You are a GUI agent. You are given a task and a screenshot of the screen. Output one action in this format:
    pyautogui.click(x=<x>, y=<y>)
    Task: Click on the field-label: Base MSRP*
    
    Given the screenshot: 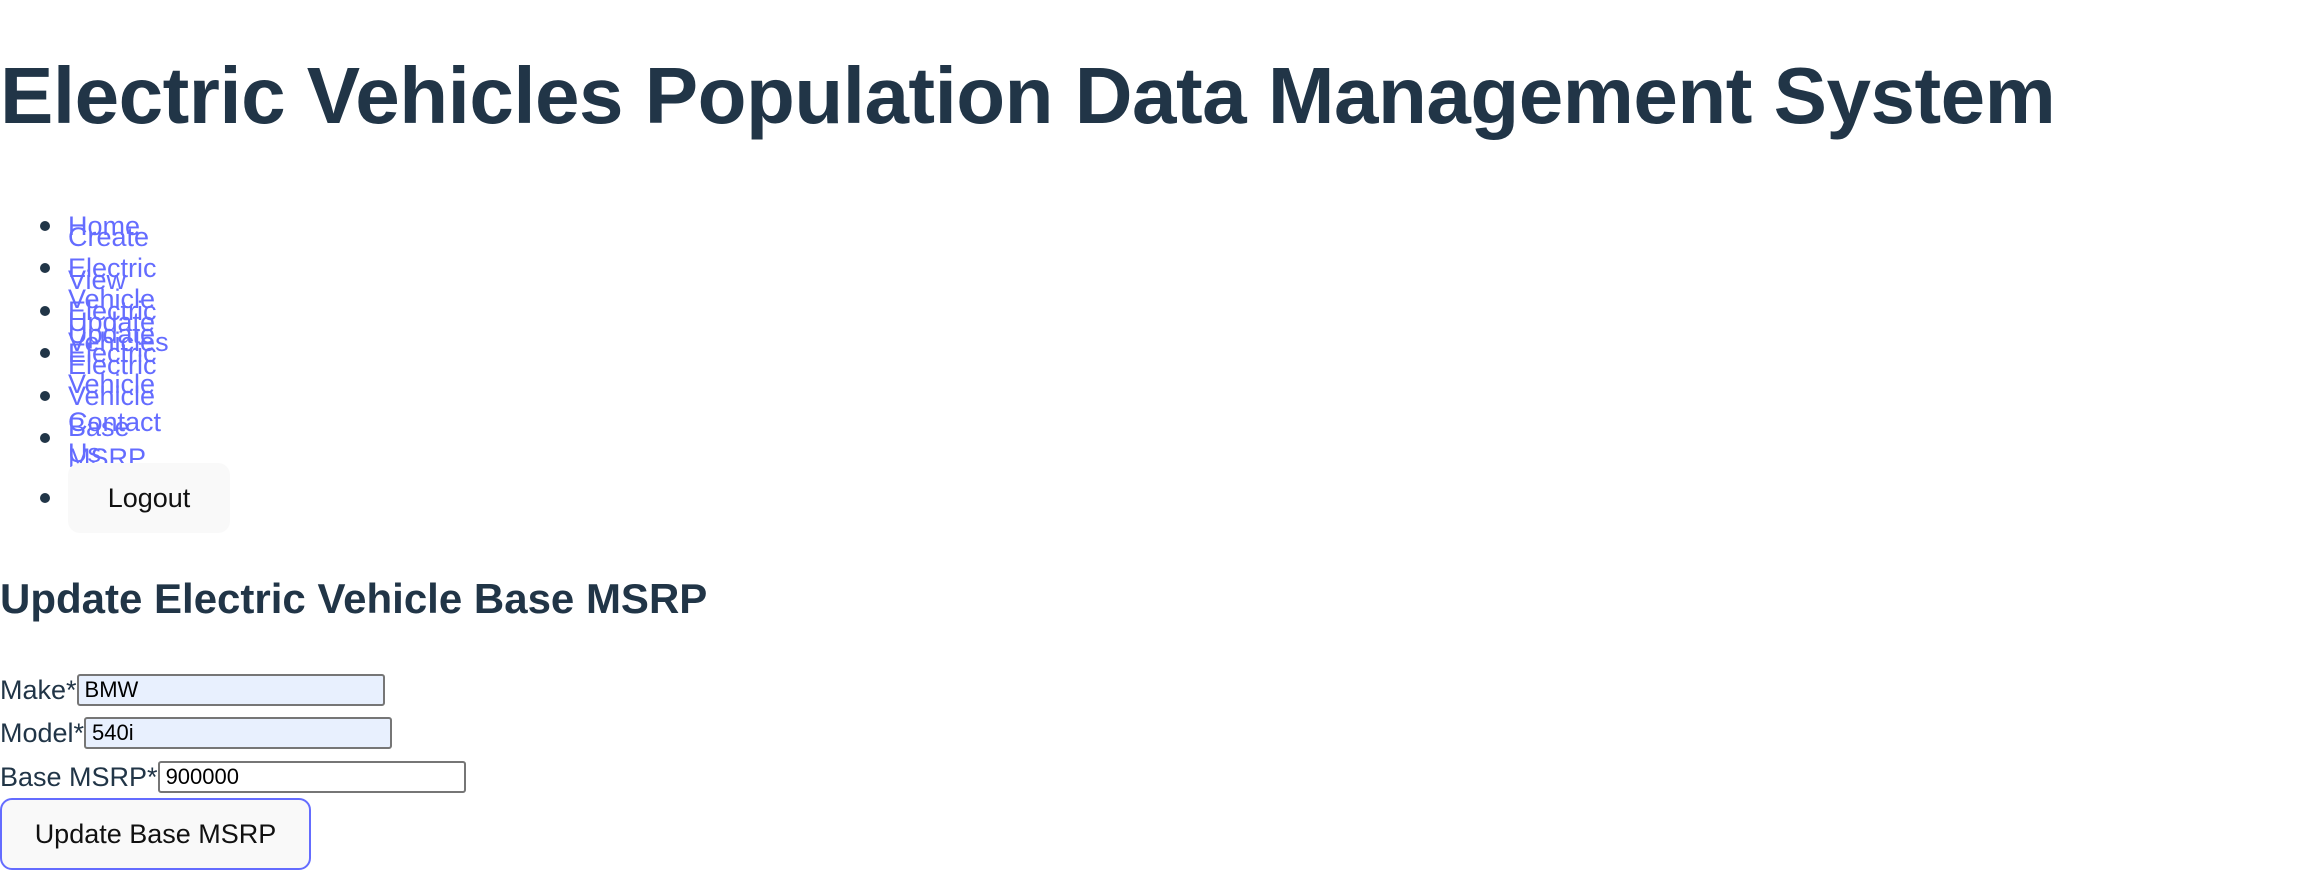 What is the action you would take?
    pyautogui.click(x=79, y=776)
    